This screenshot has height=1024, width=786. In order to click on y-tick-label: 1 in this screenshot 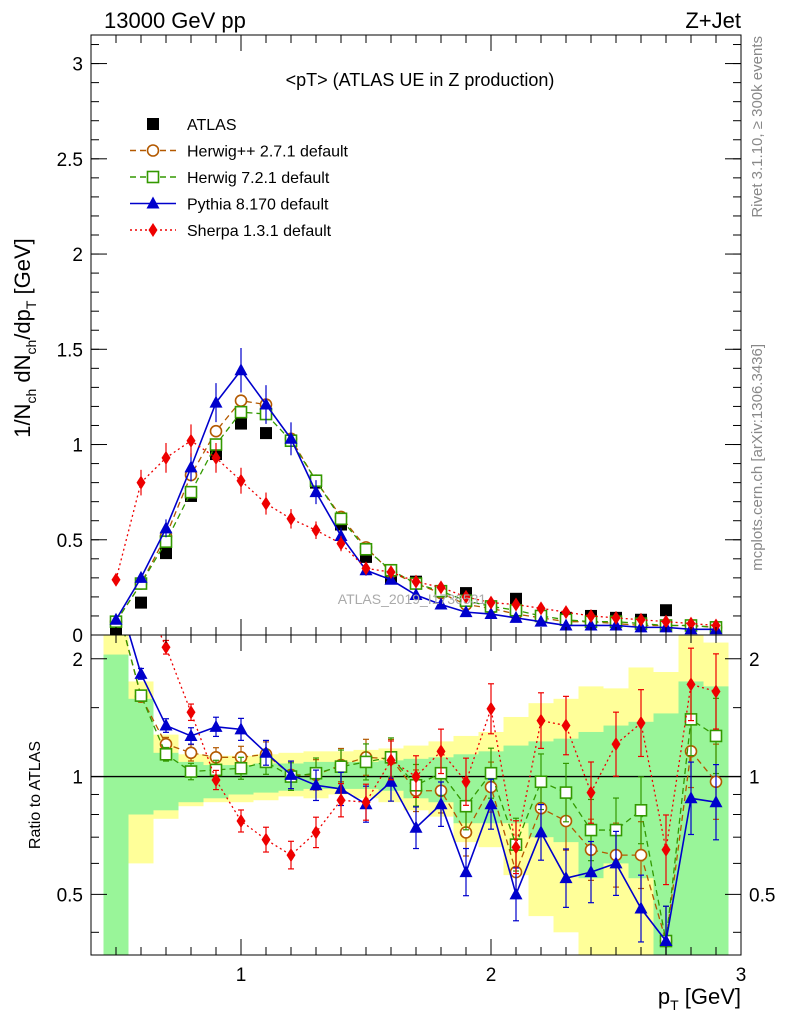, I will do `click(77, 446)`.